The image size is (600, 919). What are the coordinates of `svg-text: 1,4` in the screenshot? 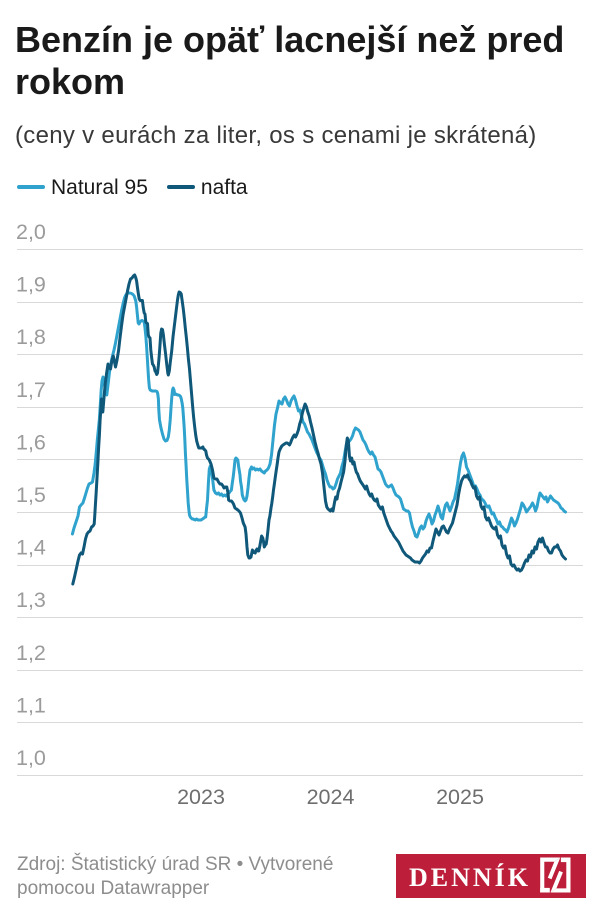 It's located at (31, 548).